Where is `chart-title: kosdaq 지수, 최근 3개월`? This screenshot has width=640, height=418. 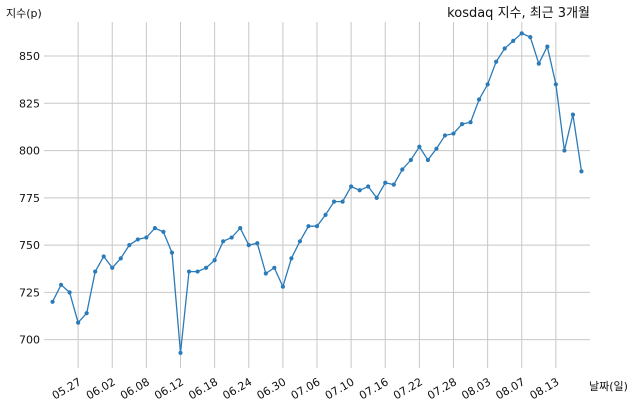 chart-title: kosdaq 지수, 최근 3개월 is located at coordinates (518, 13).